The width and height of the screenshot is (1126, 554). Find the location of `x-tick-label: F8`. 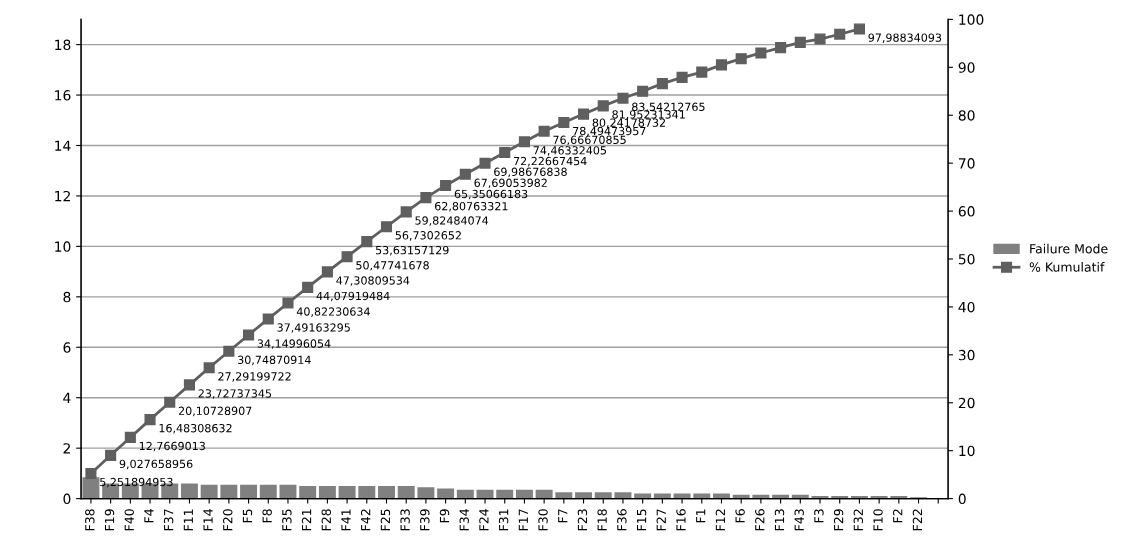

x-tick-label: F8 is located at coordinates (267, 516).